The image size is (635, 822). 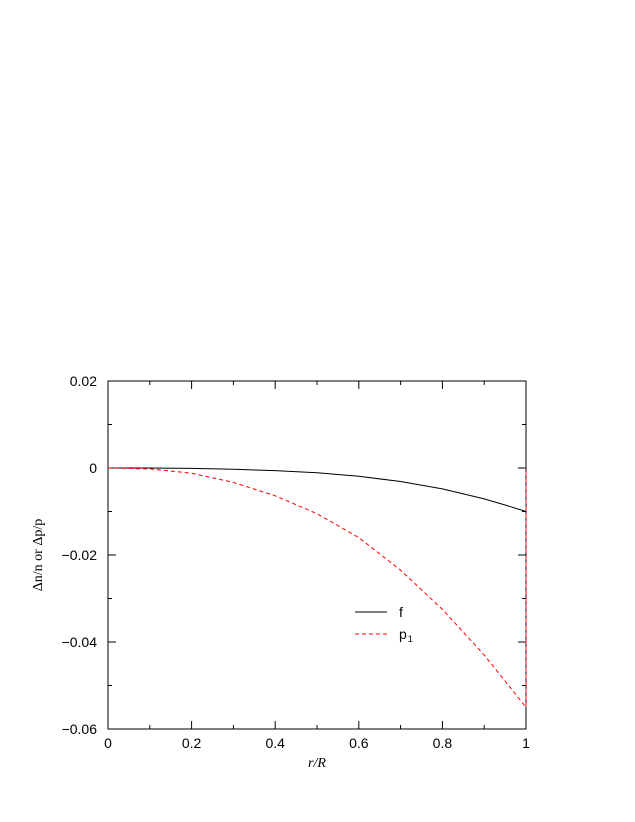 I want to click on legend-label-main: f, so click(x=401, y=612).